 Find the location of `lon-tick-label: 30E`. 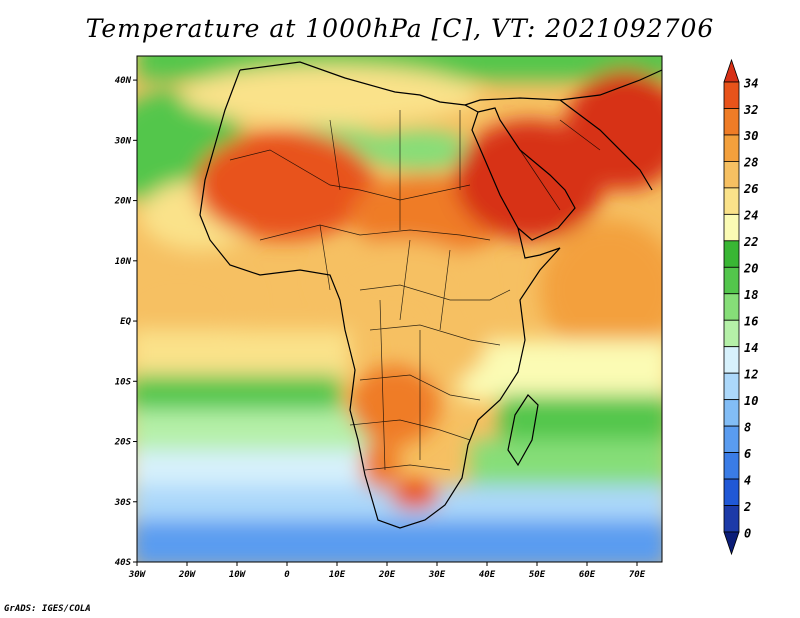

lon-tick-label: 30E is located at coordinates (437, 575).